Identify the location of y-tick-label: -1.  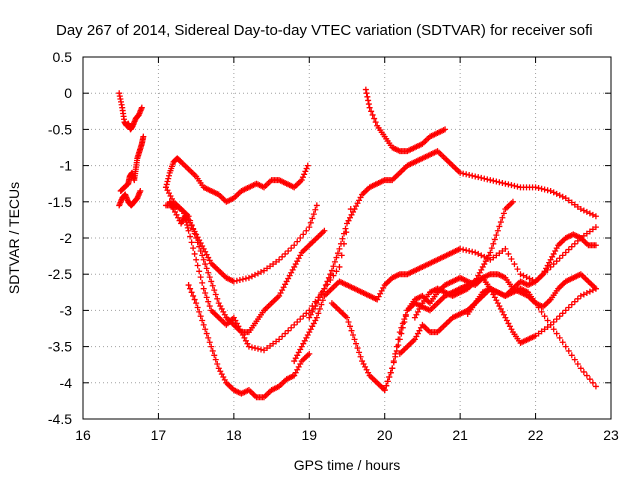
(66, 166).